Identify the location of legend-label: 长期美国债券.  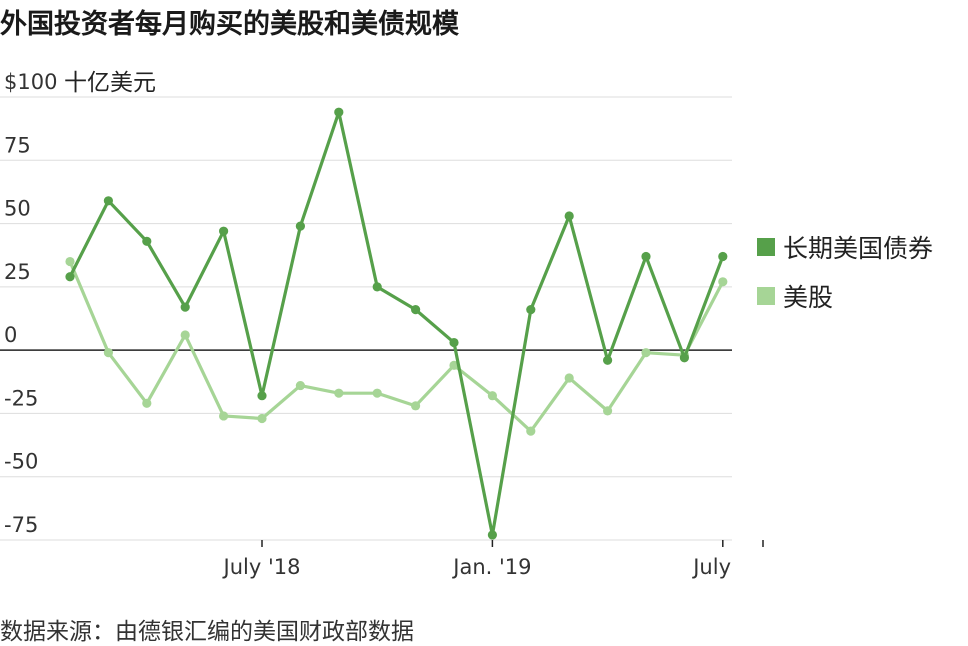
(858, 248).